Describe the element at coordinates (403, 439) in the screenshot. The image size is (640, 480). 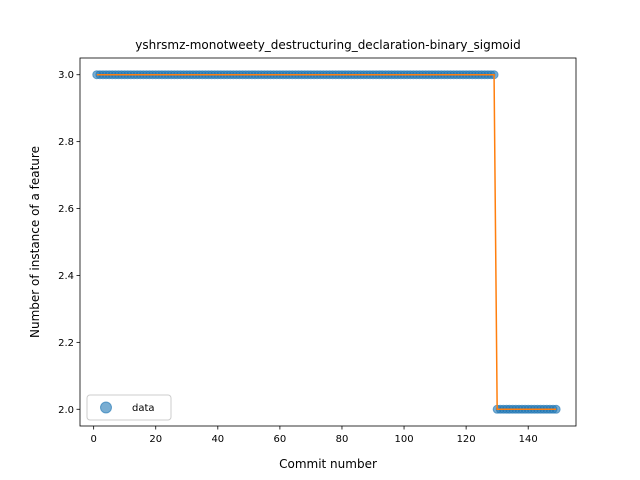
I see `x-tick-label: 100` at that location.